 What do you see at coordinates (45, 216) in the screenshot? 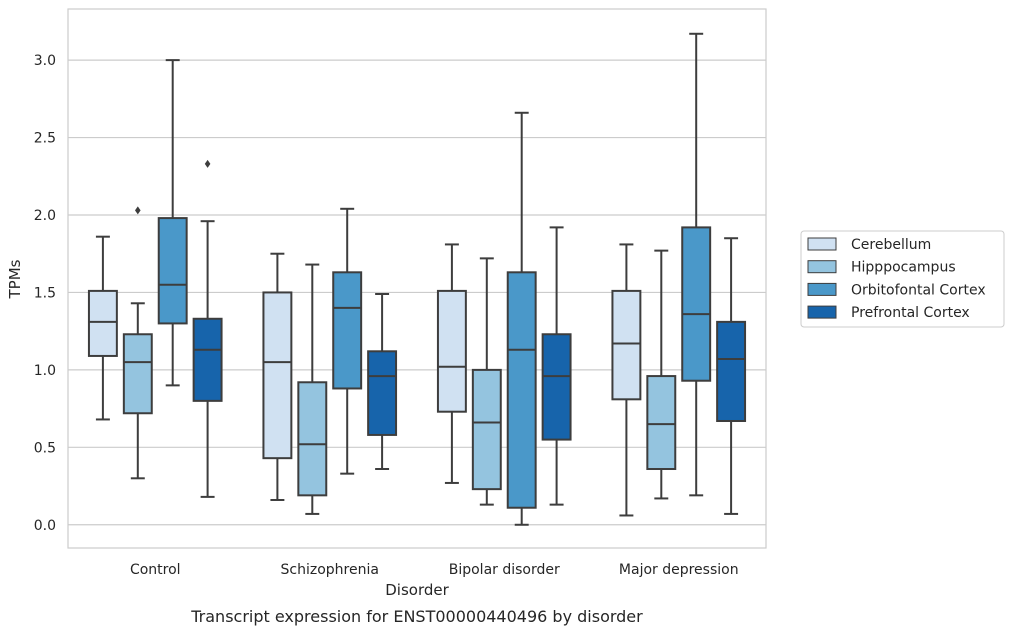
I see `y-tick-label-4: 2.0` at bounding box center [45, 216].